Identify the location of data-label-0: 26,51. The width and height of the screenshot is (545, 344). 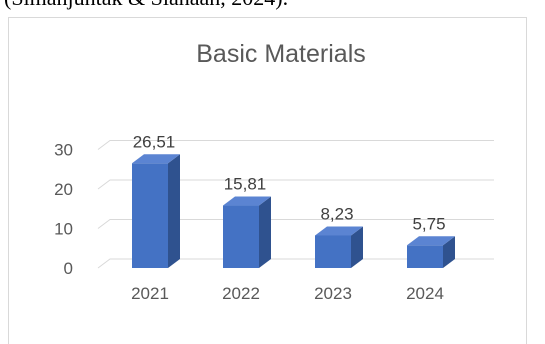
(154, 141).